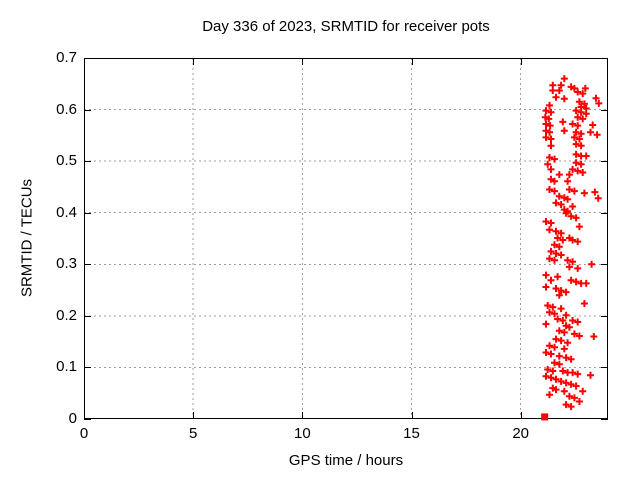 Image resolution: width=640 pixels, height=480 pixels. I want to click on x-tick-label: 0, so click(84, 433).